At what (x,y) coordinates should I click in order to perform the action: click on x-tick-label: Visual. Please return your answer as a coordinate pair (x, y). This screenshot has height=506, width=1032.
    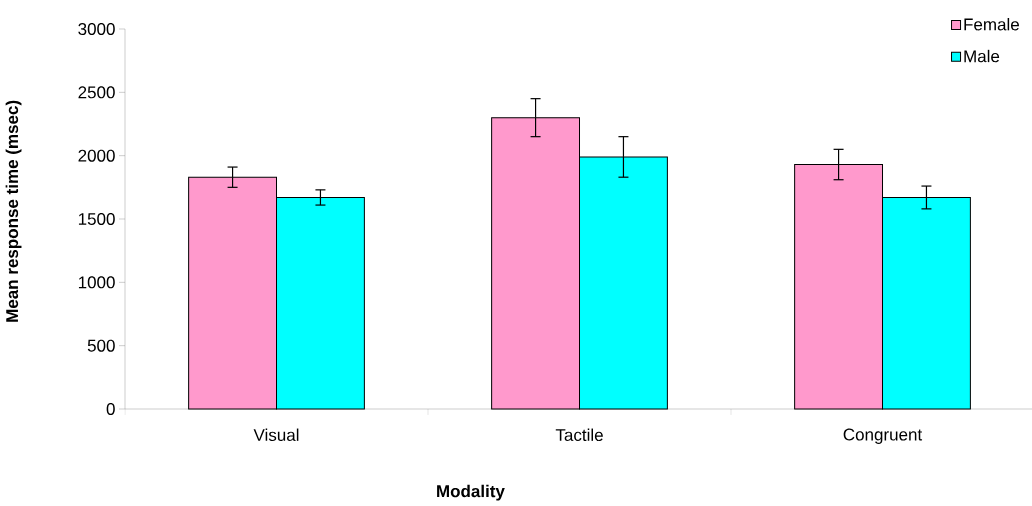
    Looking at the image, I should click on (276, 435).